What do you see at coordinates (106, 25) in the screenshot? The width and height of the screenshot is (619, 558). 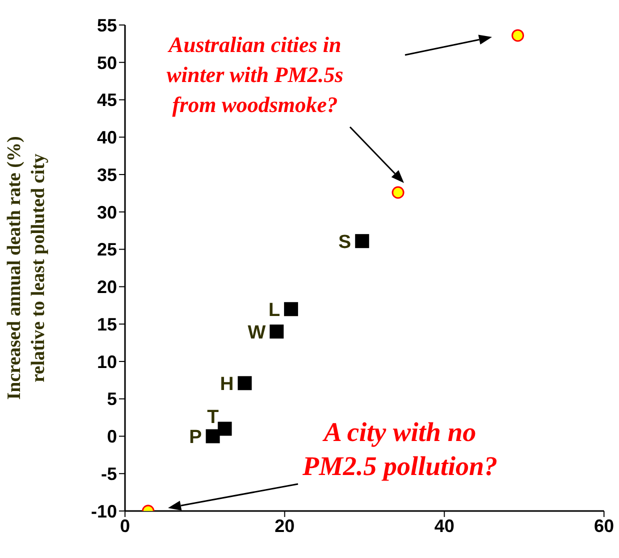 I see `y-tick-label: 55` at bounding box center [106, 25].